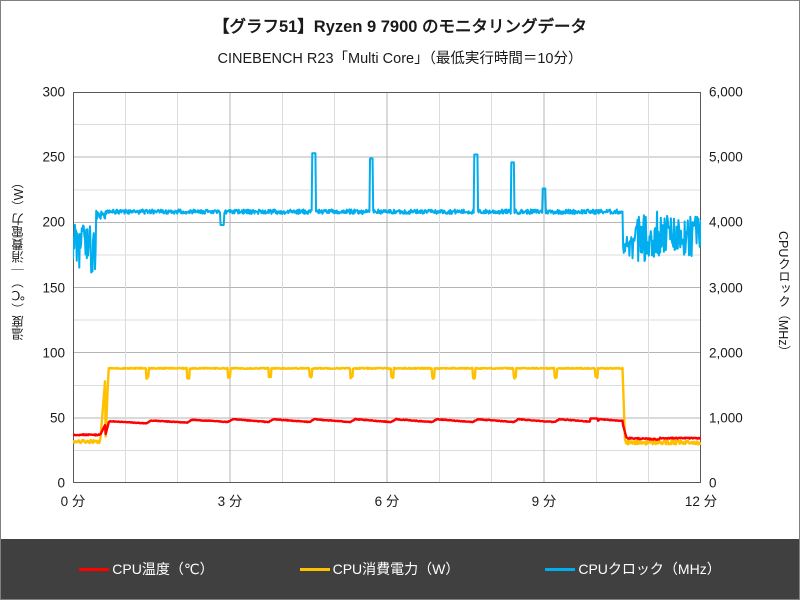 The height and width of the screenshot is (600, 800). I want to click on x-tick-label: 0 分, so click(73, 501).